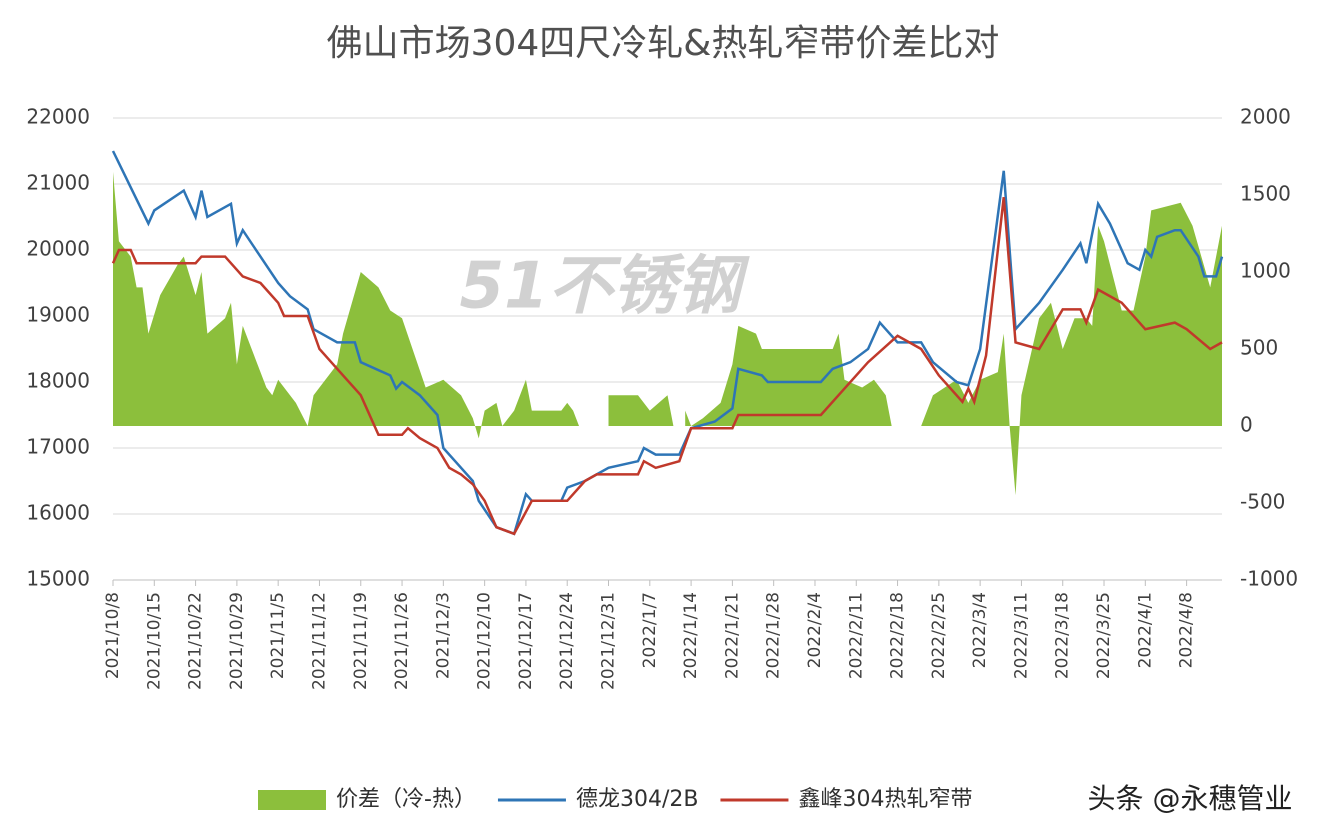  Describe the element at coordinates (319, 641) in the screenshot. I see `x-tick-label: 2021/11/12` at that location.